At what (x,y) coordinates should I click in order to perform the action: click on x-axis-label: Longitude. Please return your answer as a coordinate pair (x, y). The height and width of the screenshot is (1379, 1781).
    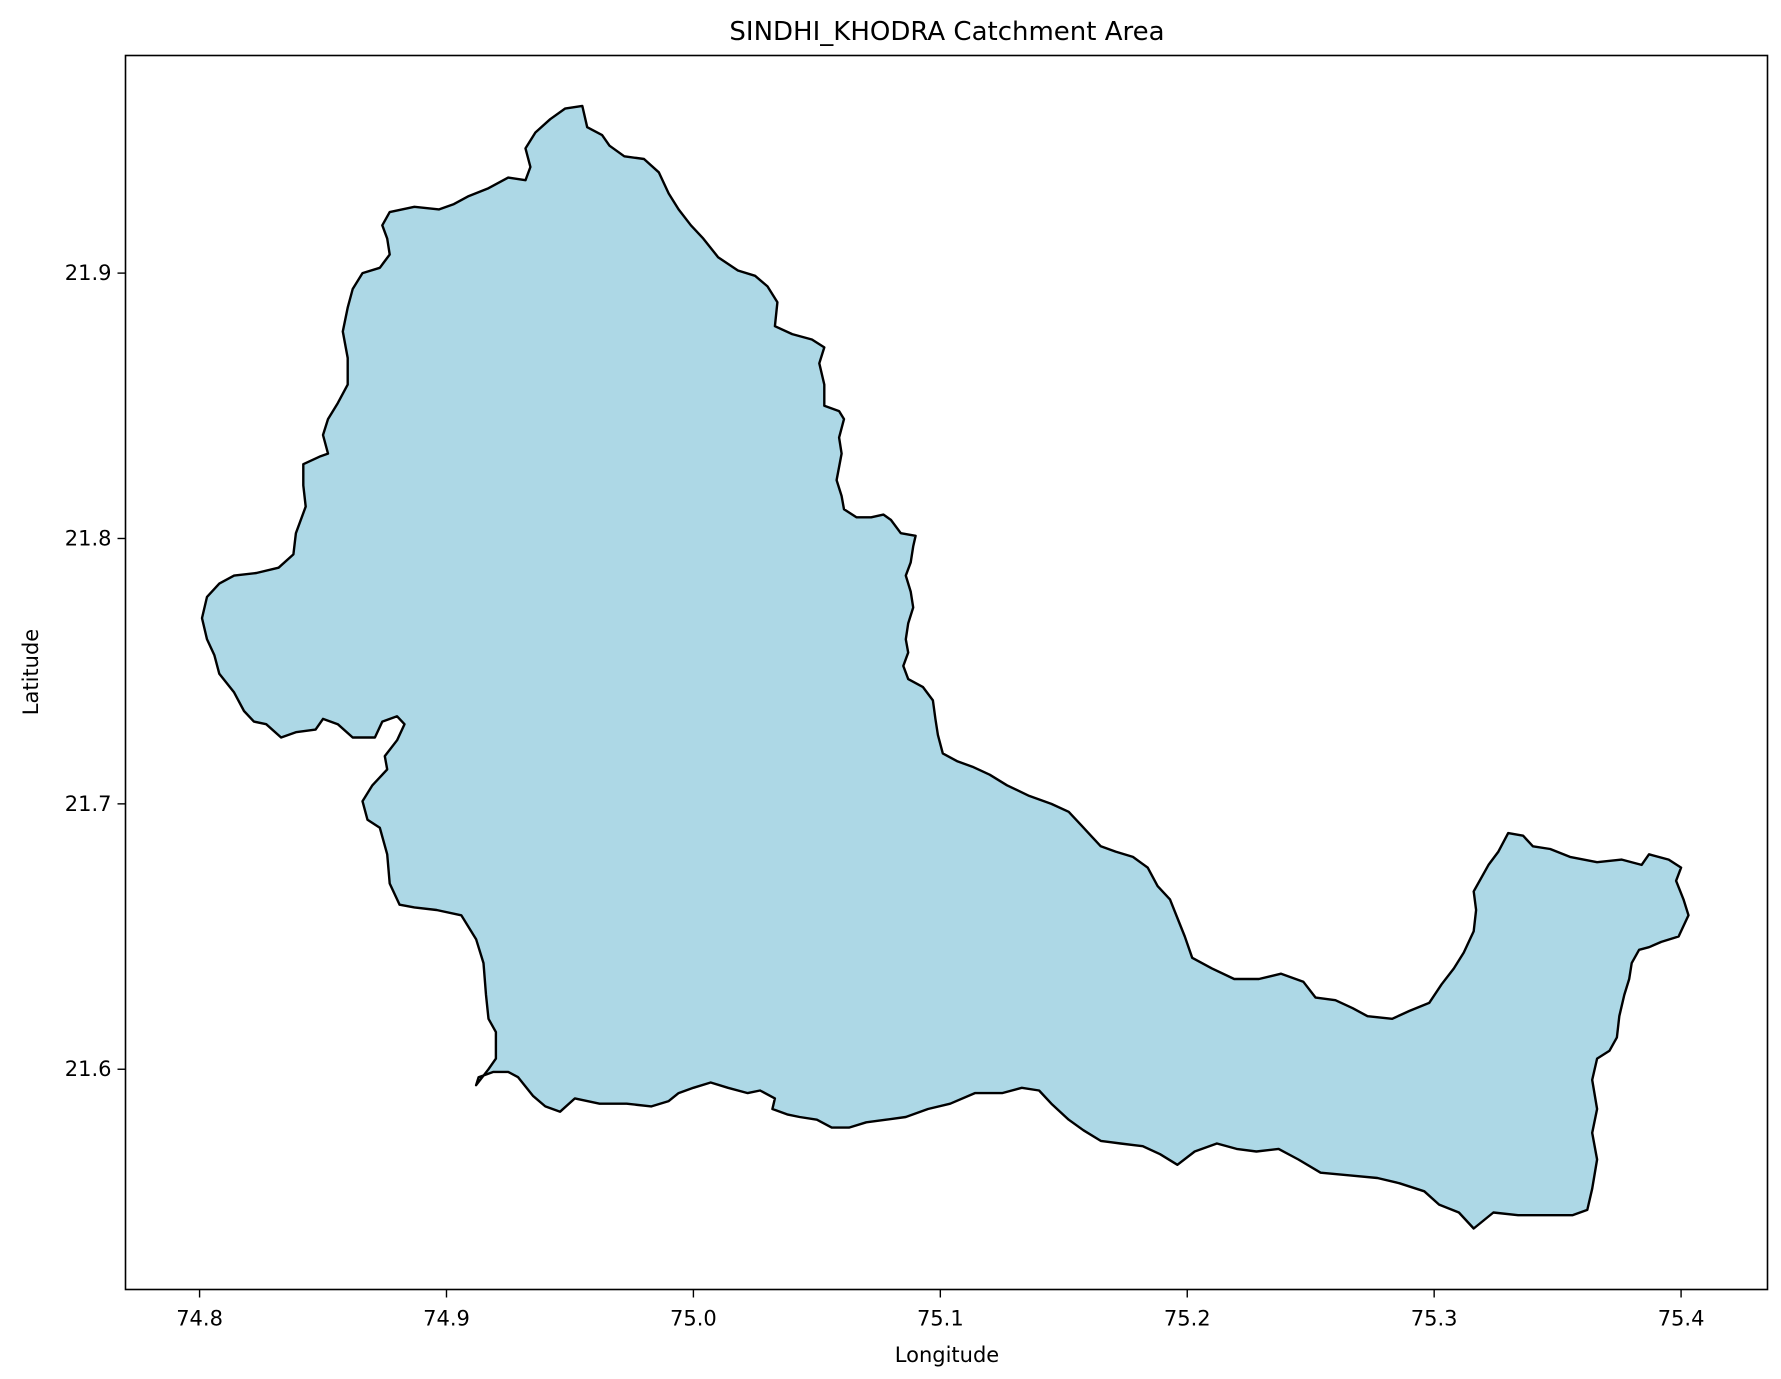
    Looking at the image, I should click on (947, 1355).